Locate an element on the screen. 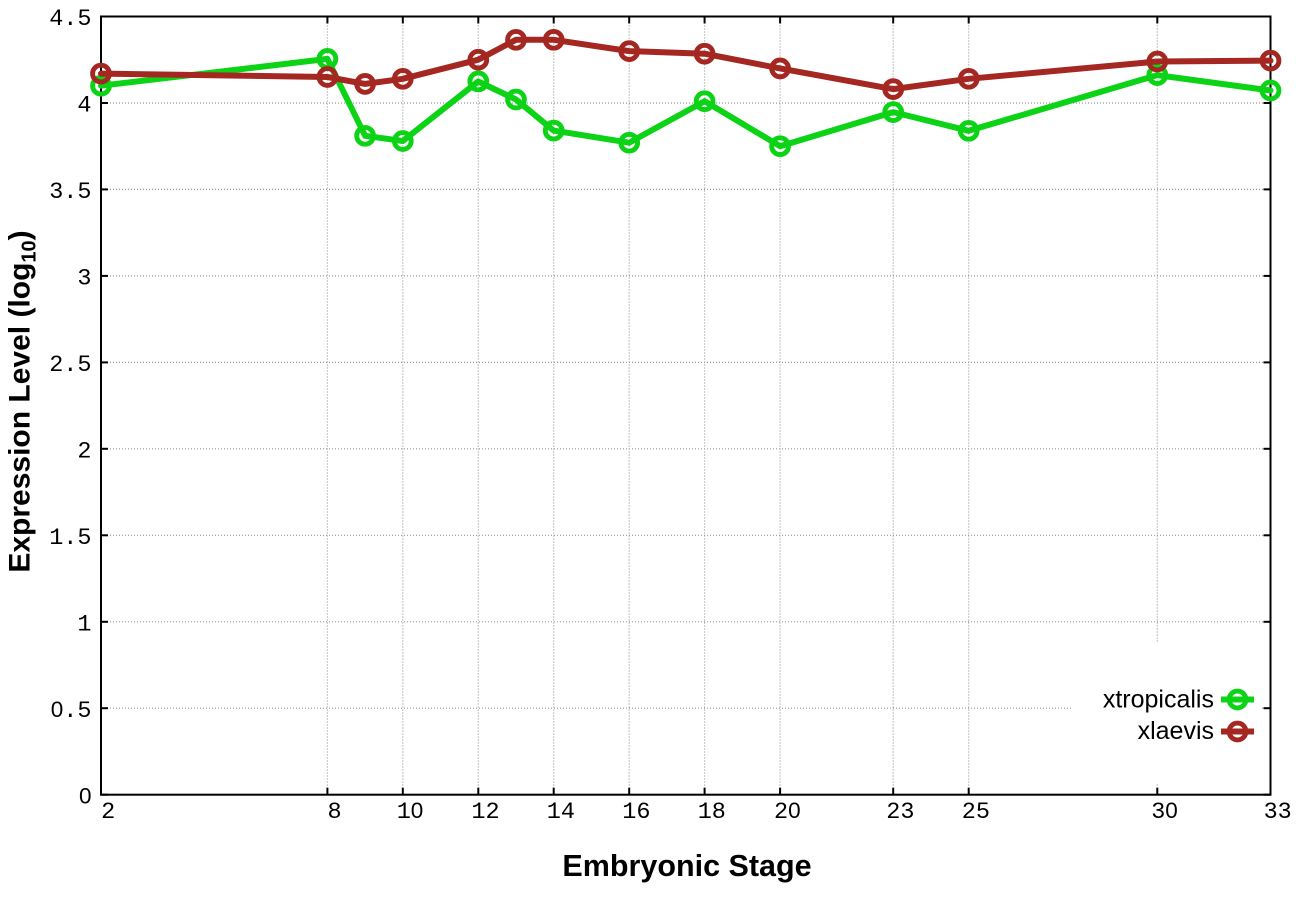 This screenshot has width=1296, height=907. svg-text: 23 is located at coordinates (900, 812).